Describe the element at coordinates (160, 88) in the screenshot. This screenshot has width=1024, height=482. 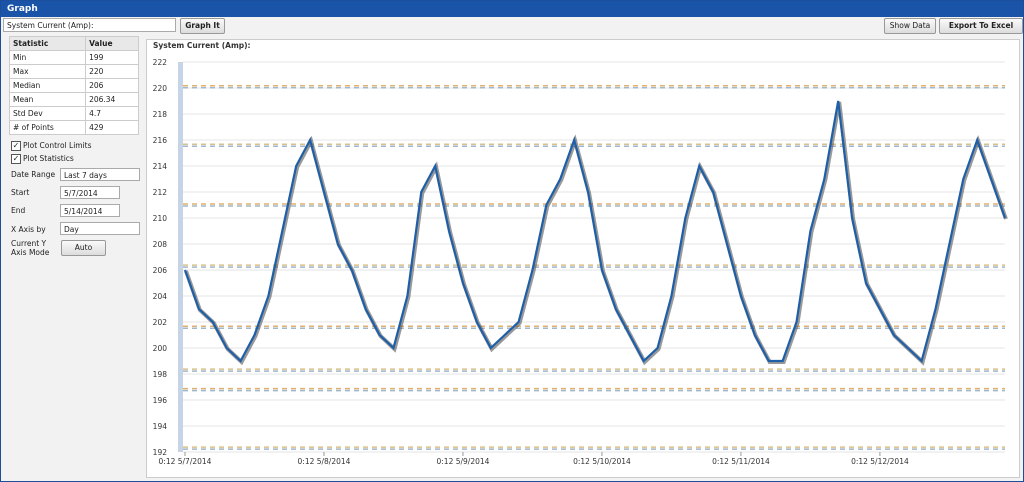
I see `y-tick-label: 220` at that location.